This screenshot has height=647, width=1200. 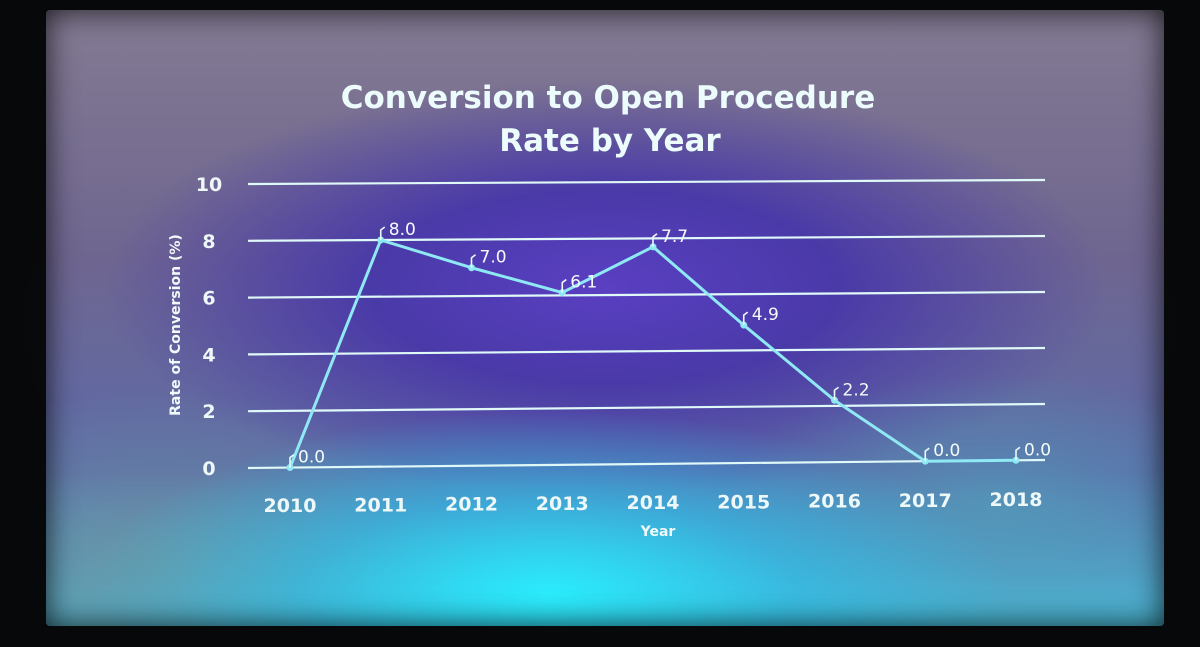 What do you see at coordinates (471, 505) in the screenshot?
I see `x-tick-label: 2012` at bounding box center [471, 505].